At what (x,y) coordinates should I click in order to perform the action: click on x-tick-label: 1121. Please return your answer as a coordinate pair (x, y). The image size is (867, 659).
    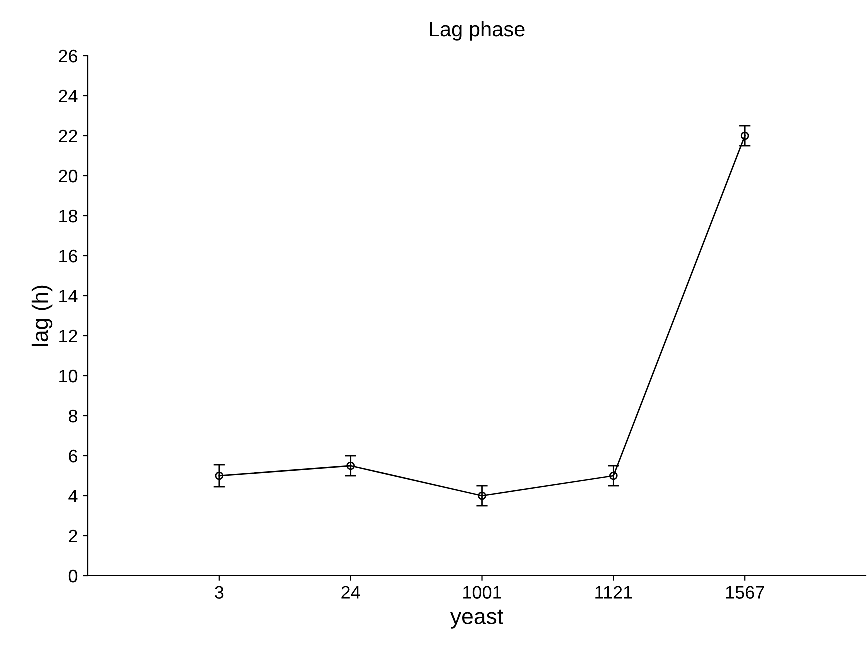
    Looking at the image, I should click on (614, 592).